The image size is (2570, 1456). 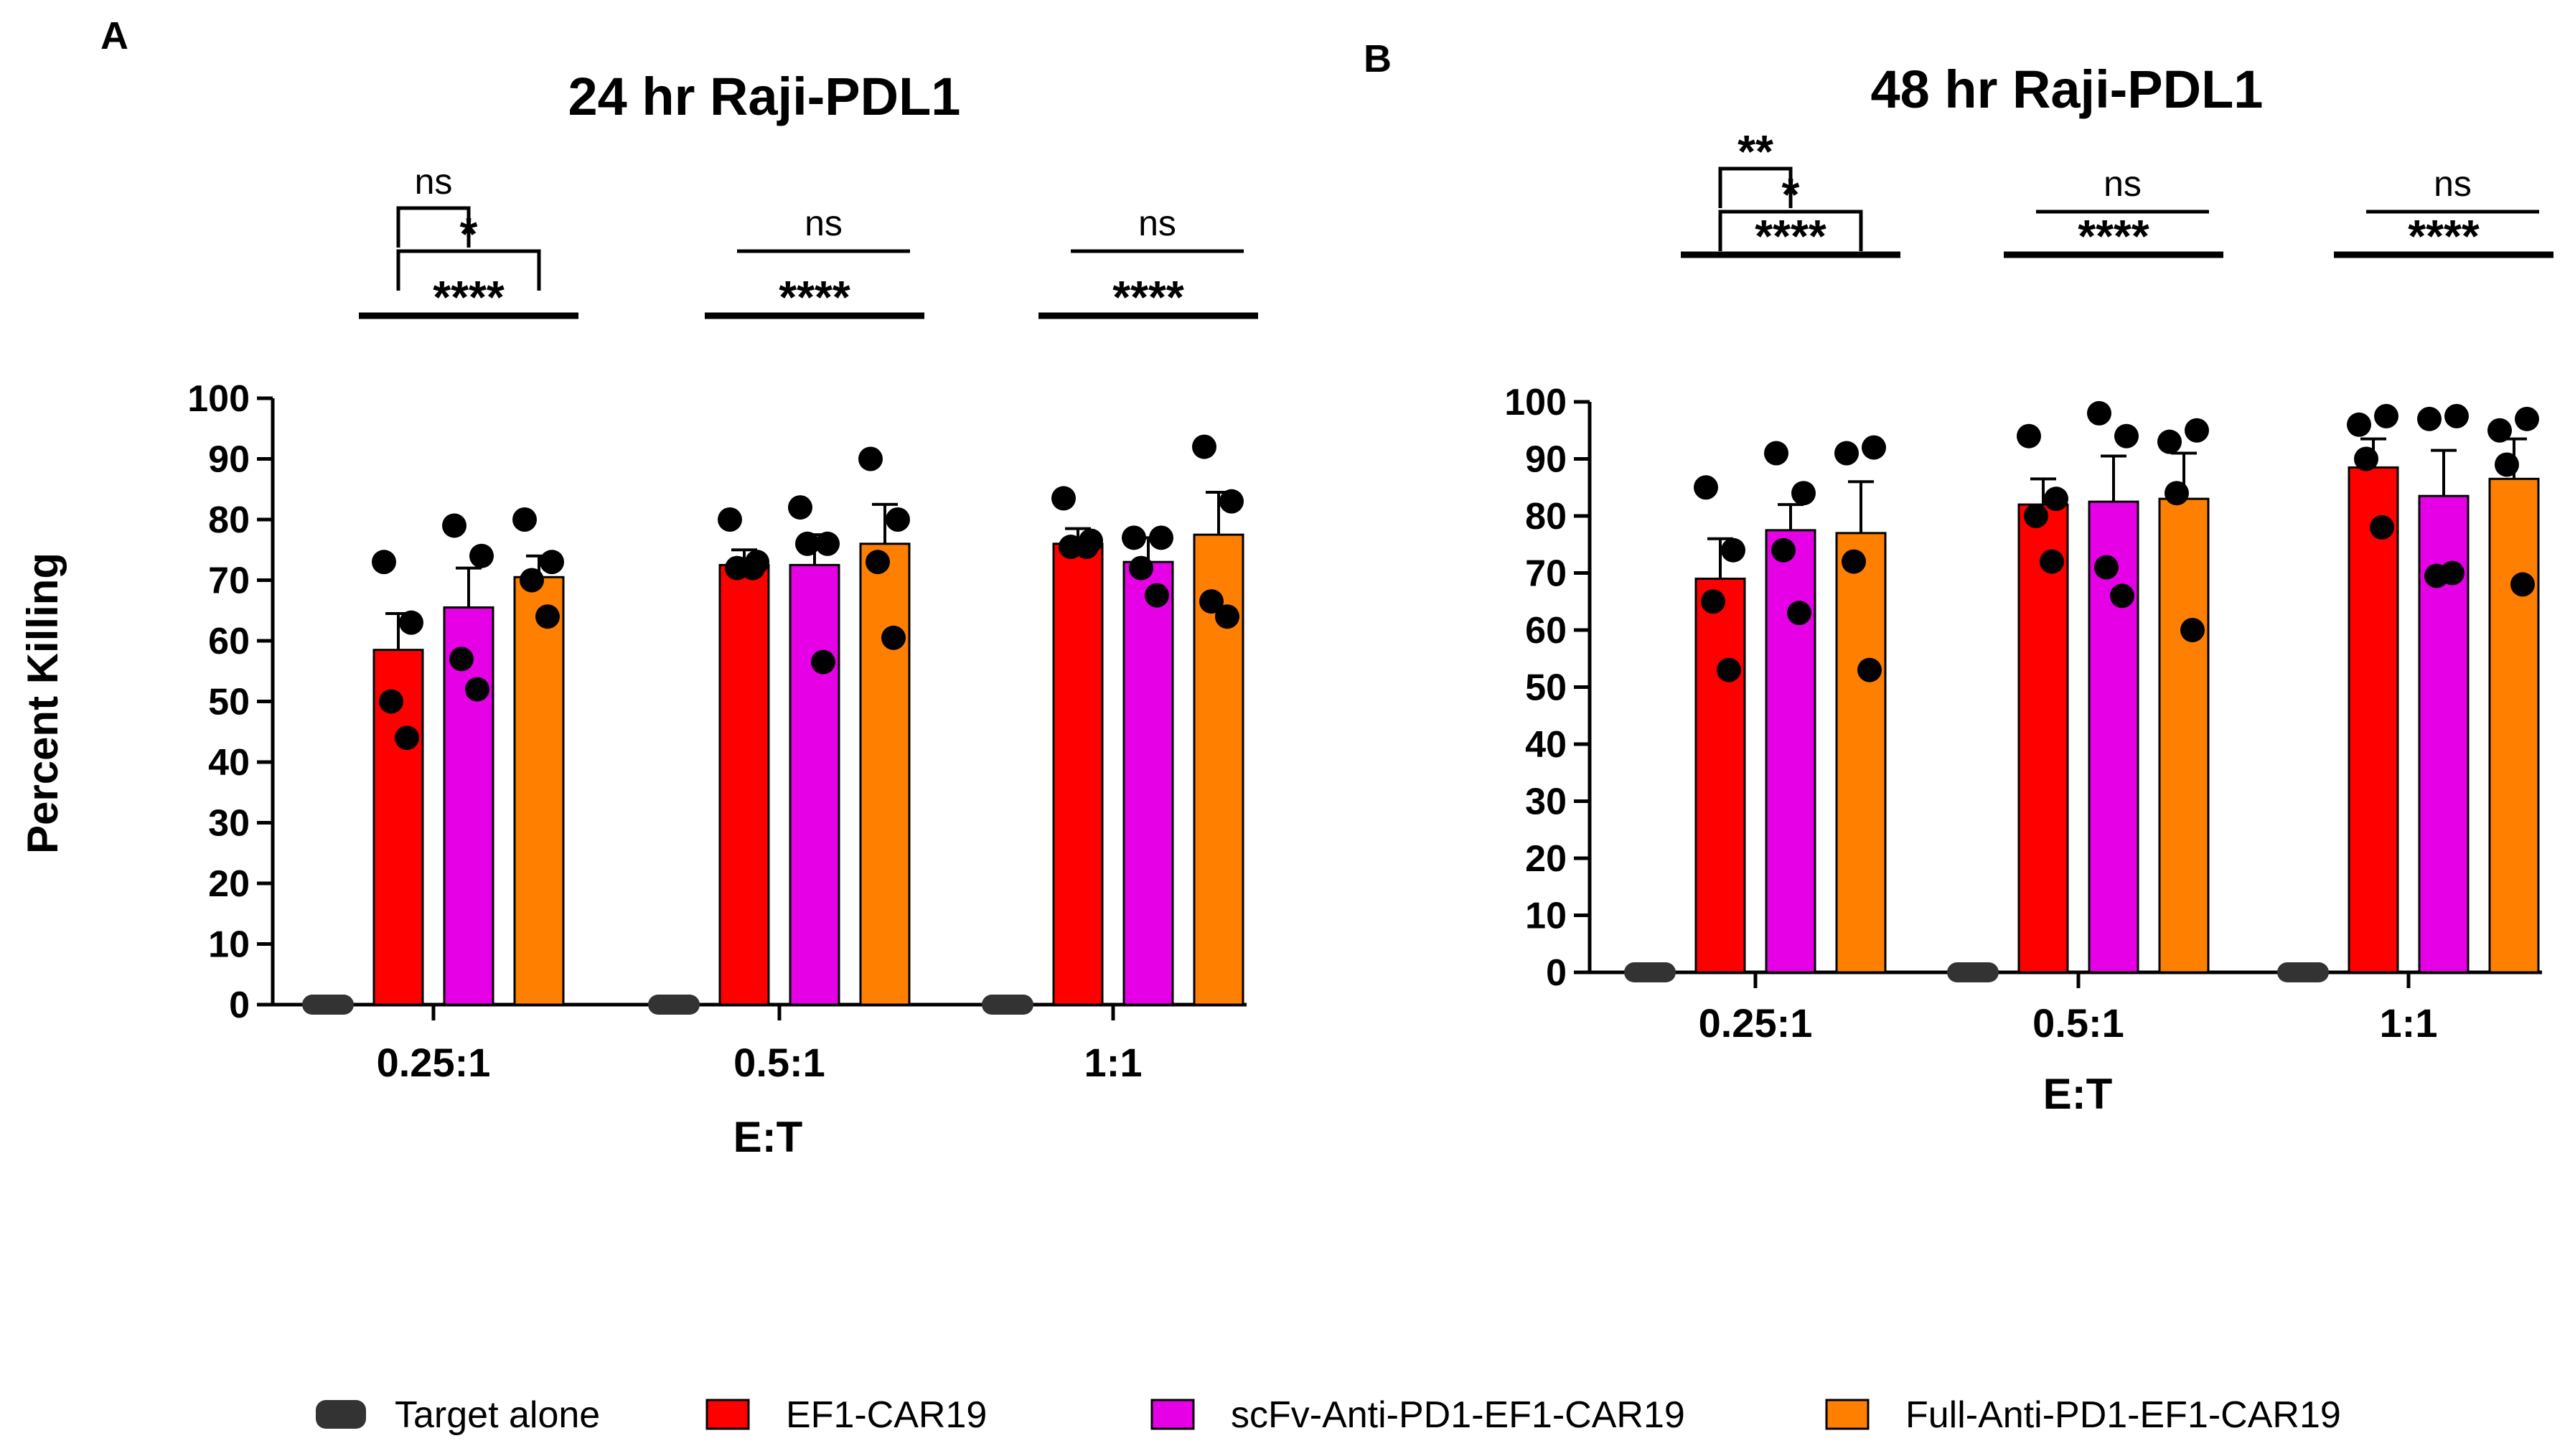 I want to click on significance-label: ****, so click(x=1148, y=297).